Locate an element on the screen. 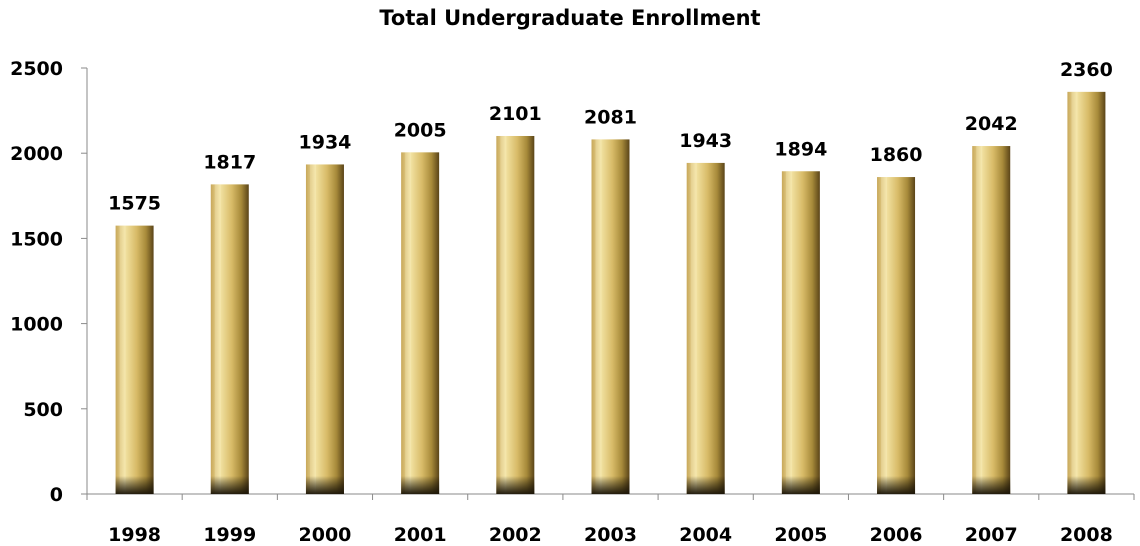 This screenshot has height=546, width=1140. x-tick-label: 2004 is located at coordinates (705, 535).